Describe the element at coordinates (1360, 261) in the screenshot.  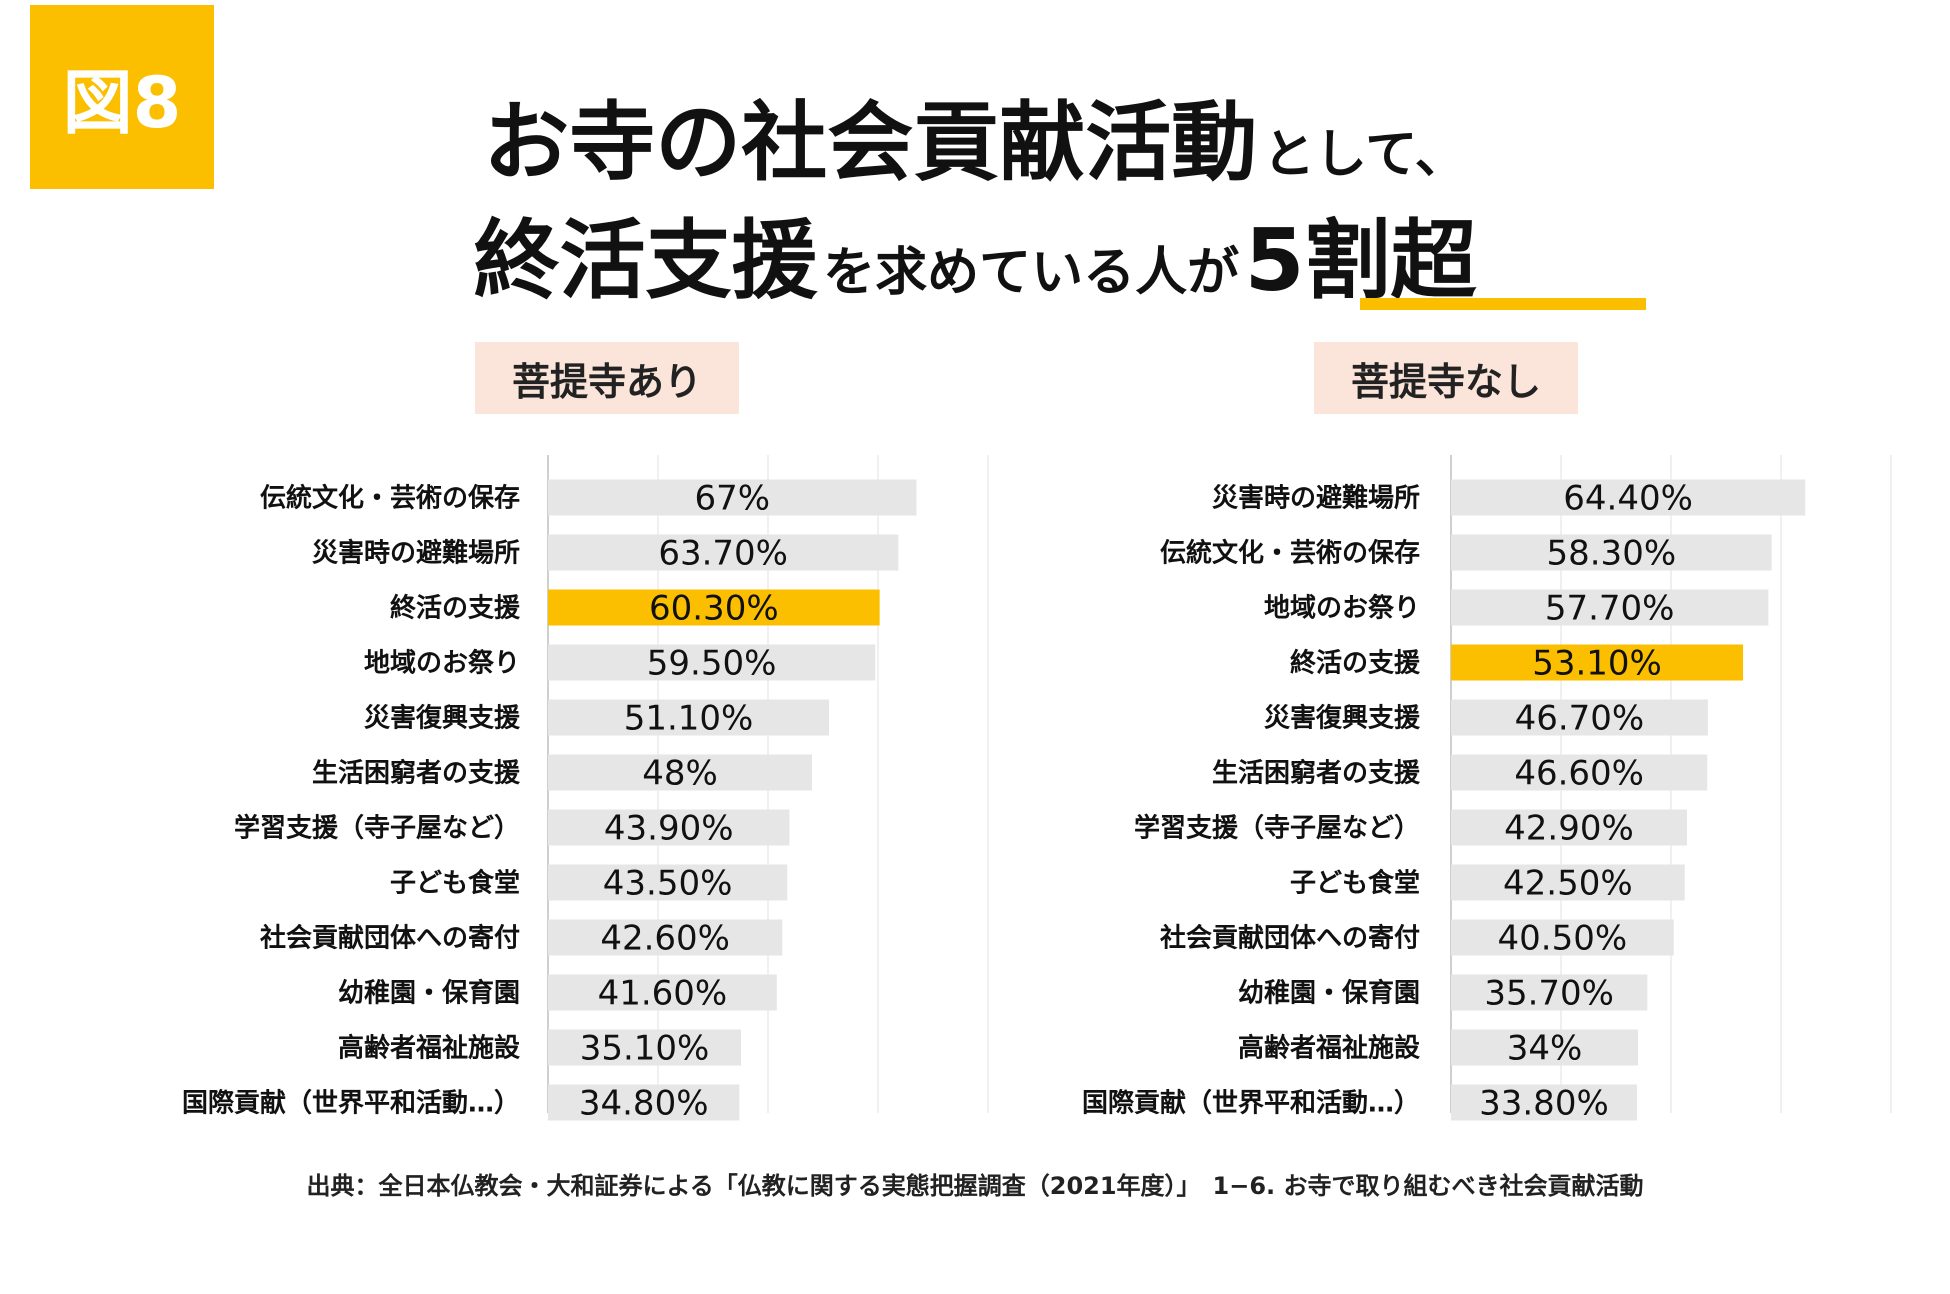
I see `title-highlight: 5割超` at that location.